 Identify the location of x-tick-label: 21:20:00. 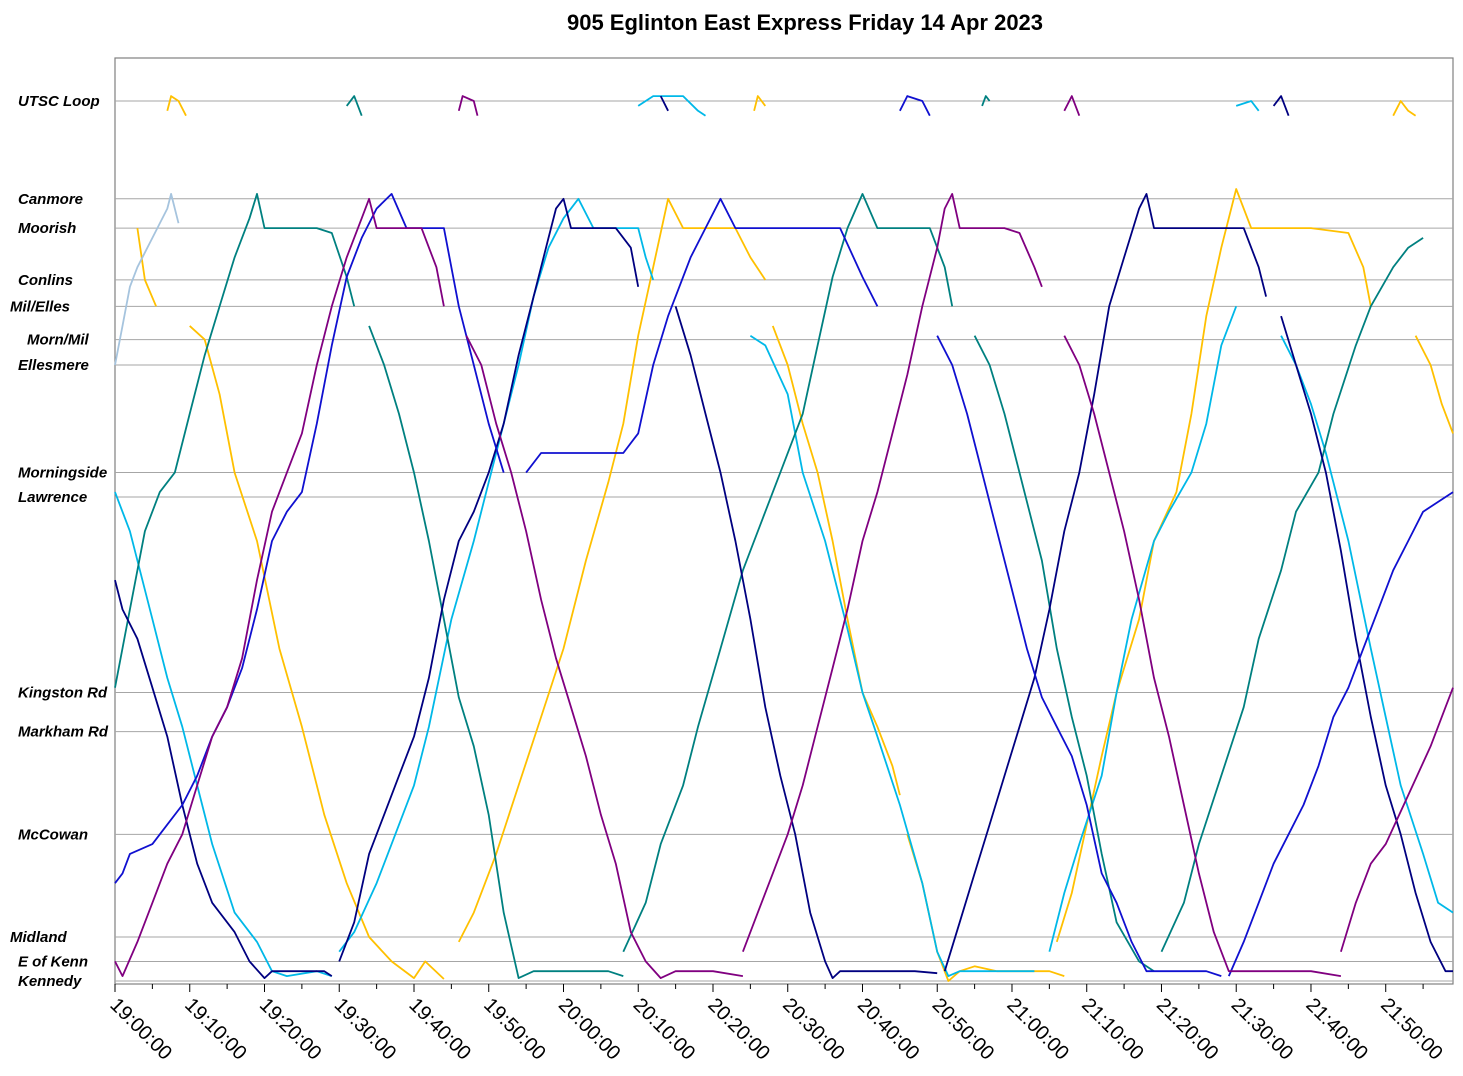
(1187, 1029).